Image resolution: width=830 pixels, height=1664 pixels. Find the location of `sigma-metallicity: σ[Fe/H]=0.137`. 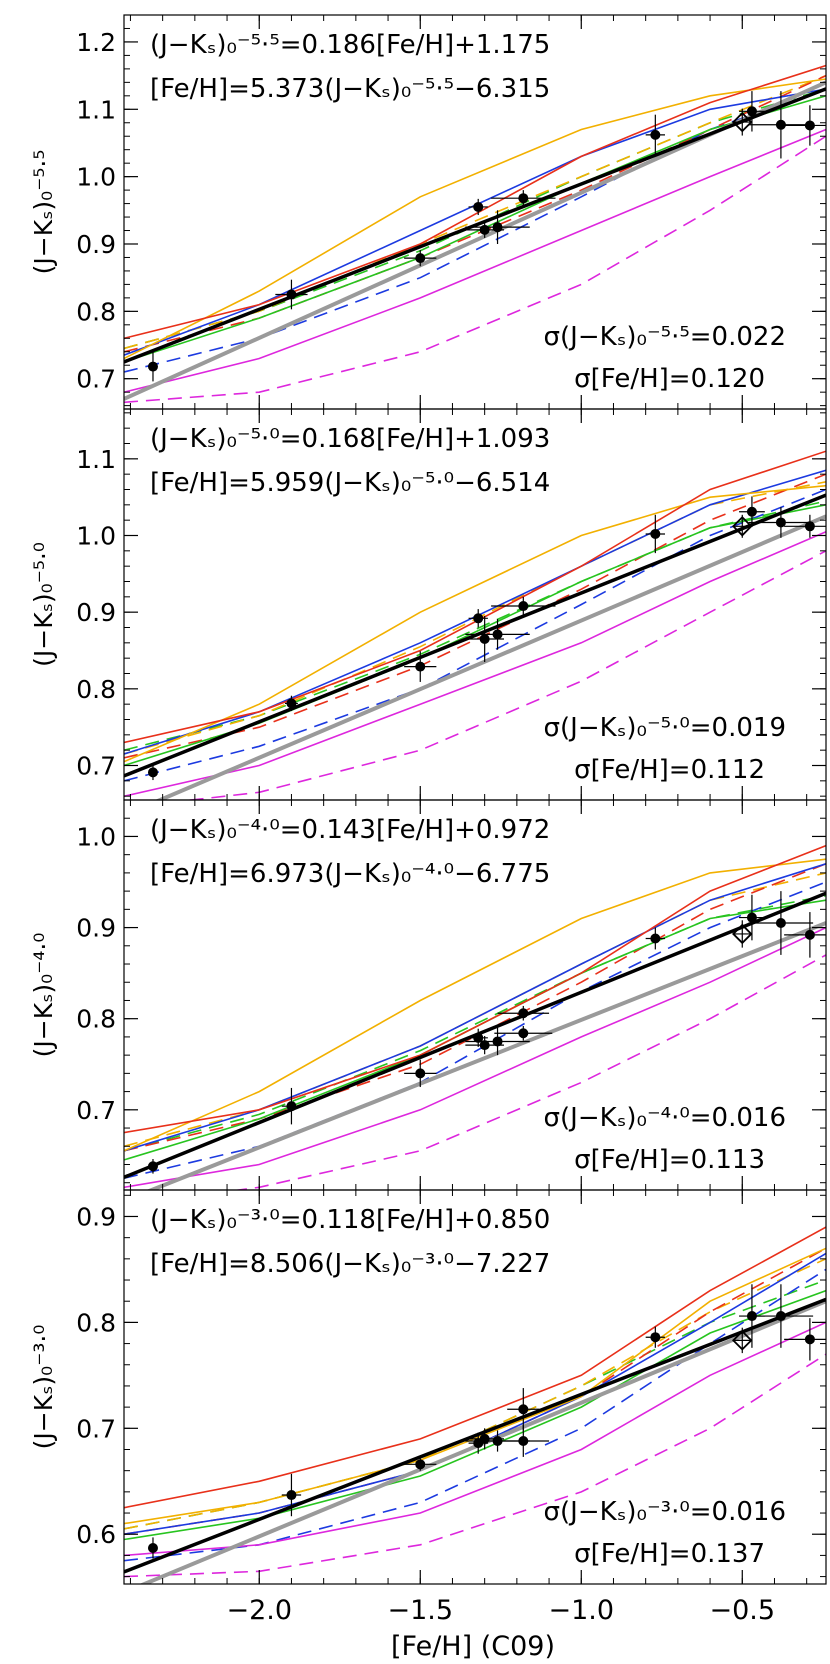

sigma-metallicity: σ[Fe/H]=0.137 is located at coordinates (669, 1554).